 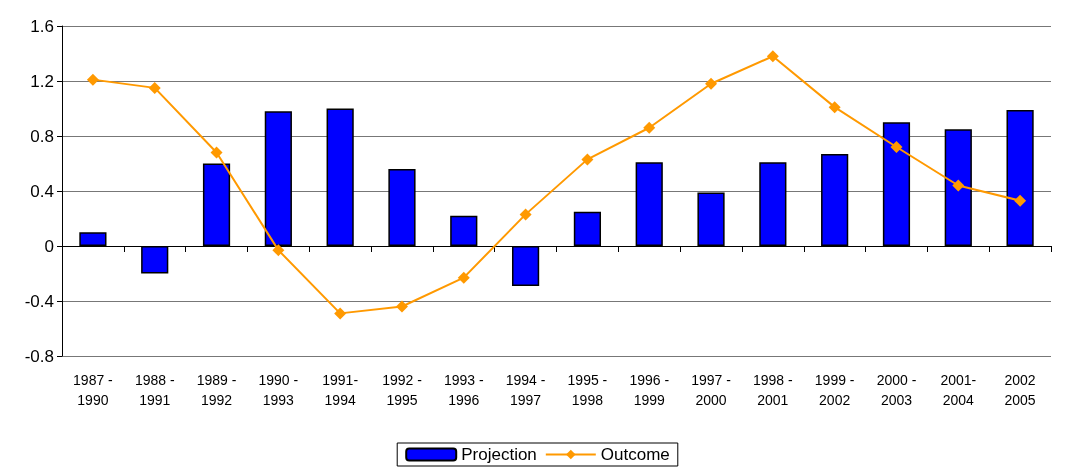 I want to click on y-tick-label: 0.4, so click(x=42, y=191).